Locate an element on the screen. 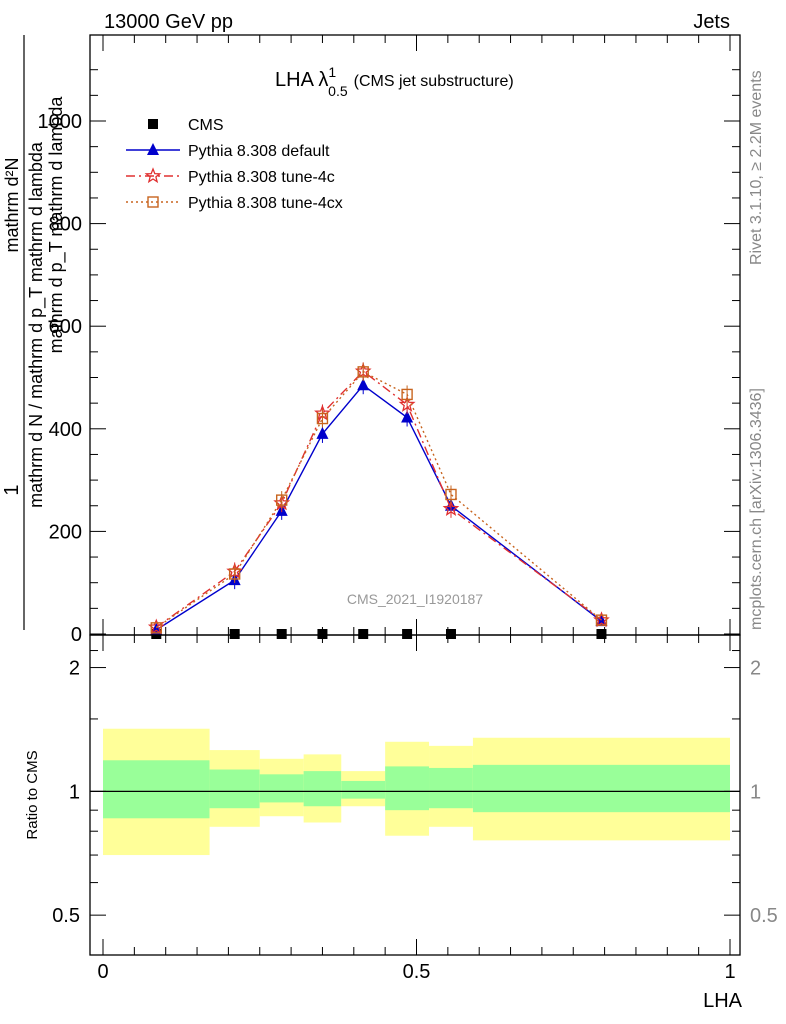 The width and height of the screenshot is (786, 1024). ratio-y-tick-label: 1 is located at coordinates (74, 792).